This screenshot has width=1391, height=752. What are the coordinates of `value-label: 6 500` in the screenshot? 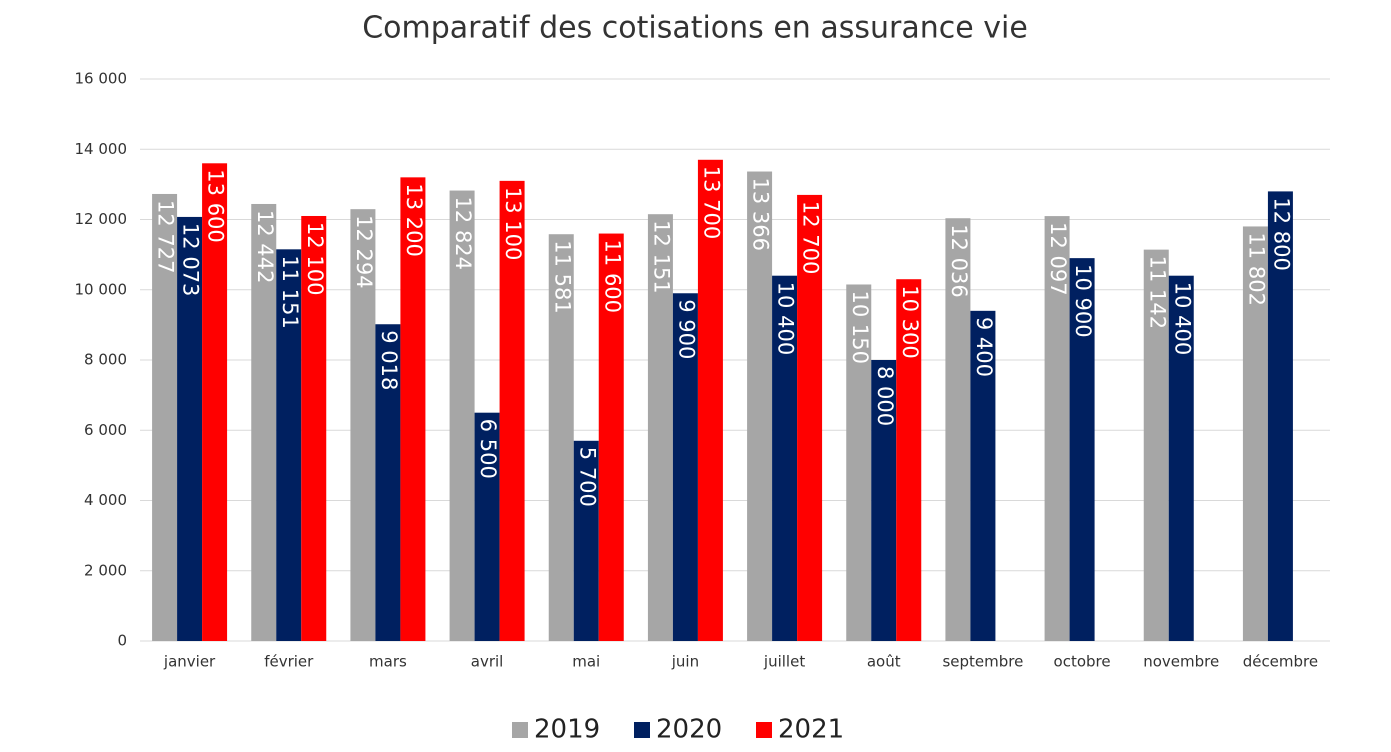 It's located at (488, 449).